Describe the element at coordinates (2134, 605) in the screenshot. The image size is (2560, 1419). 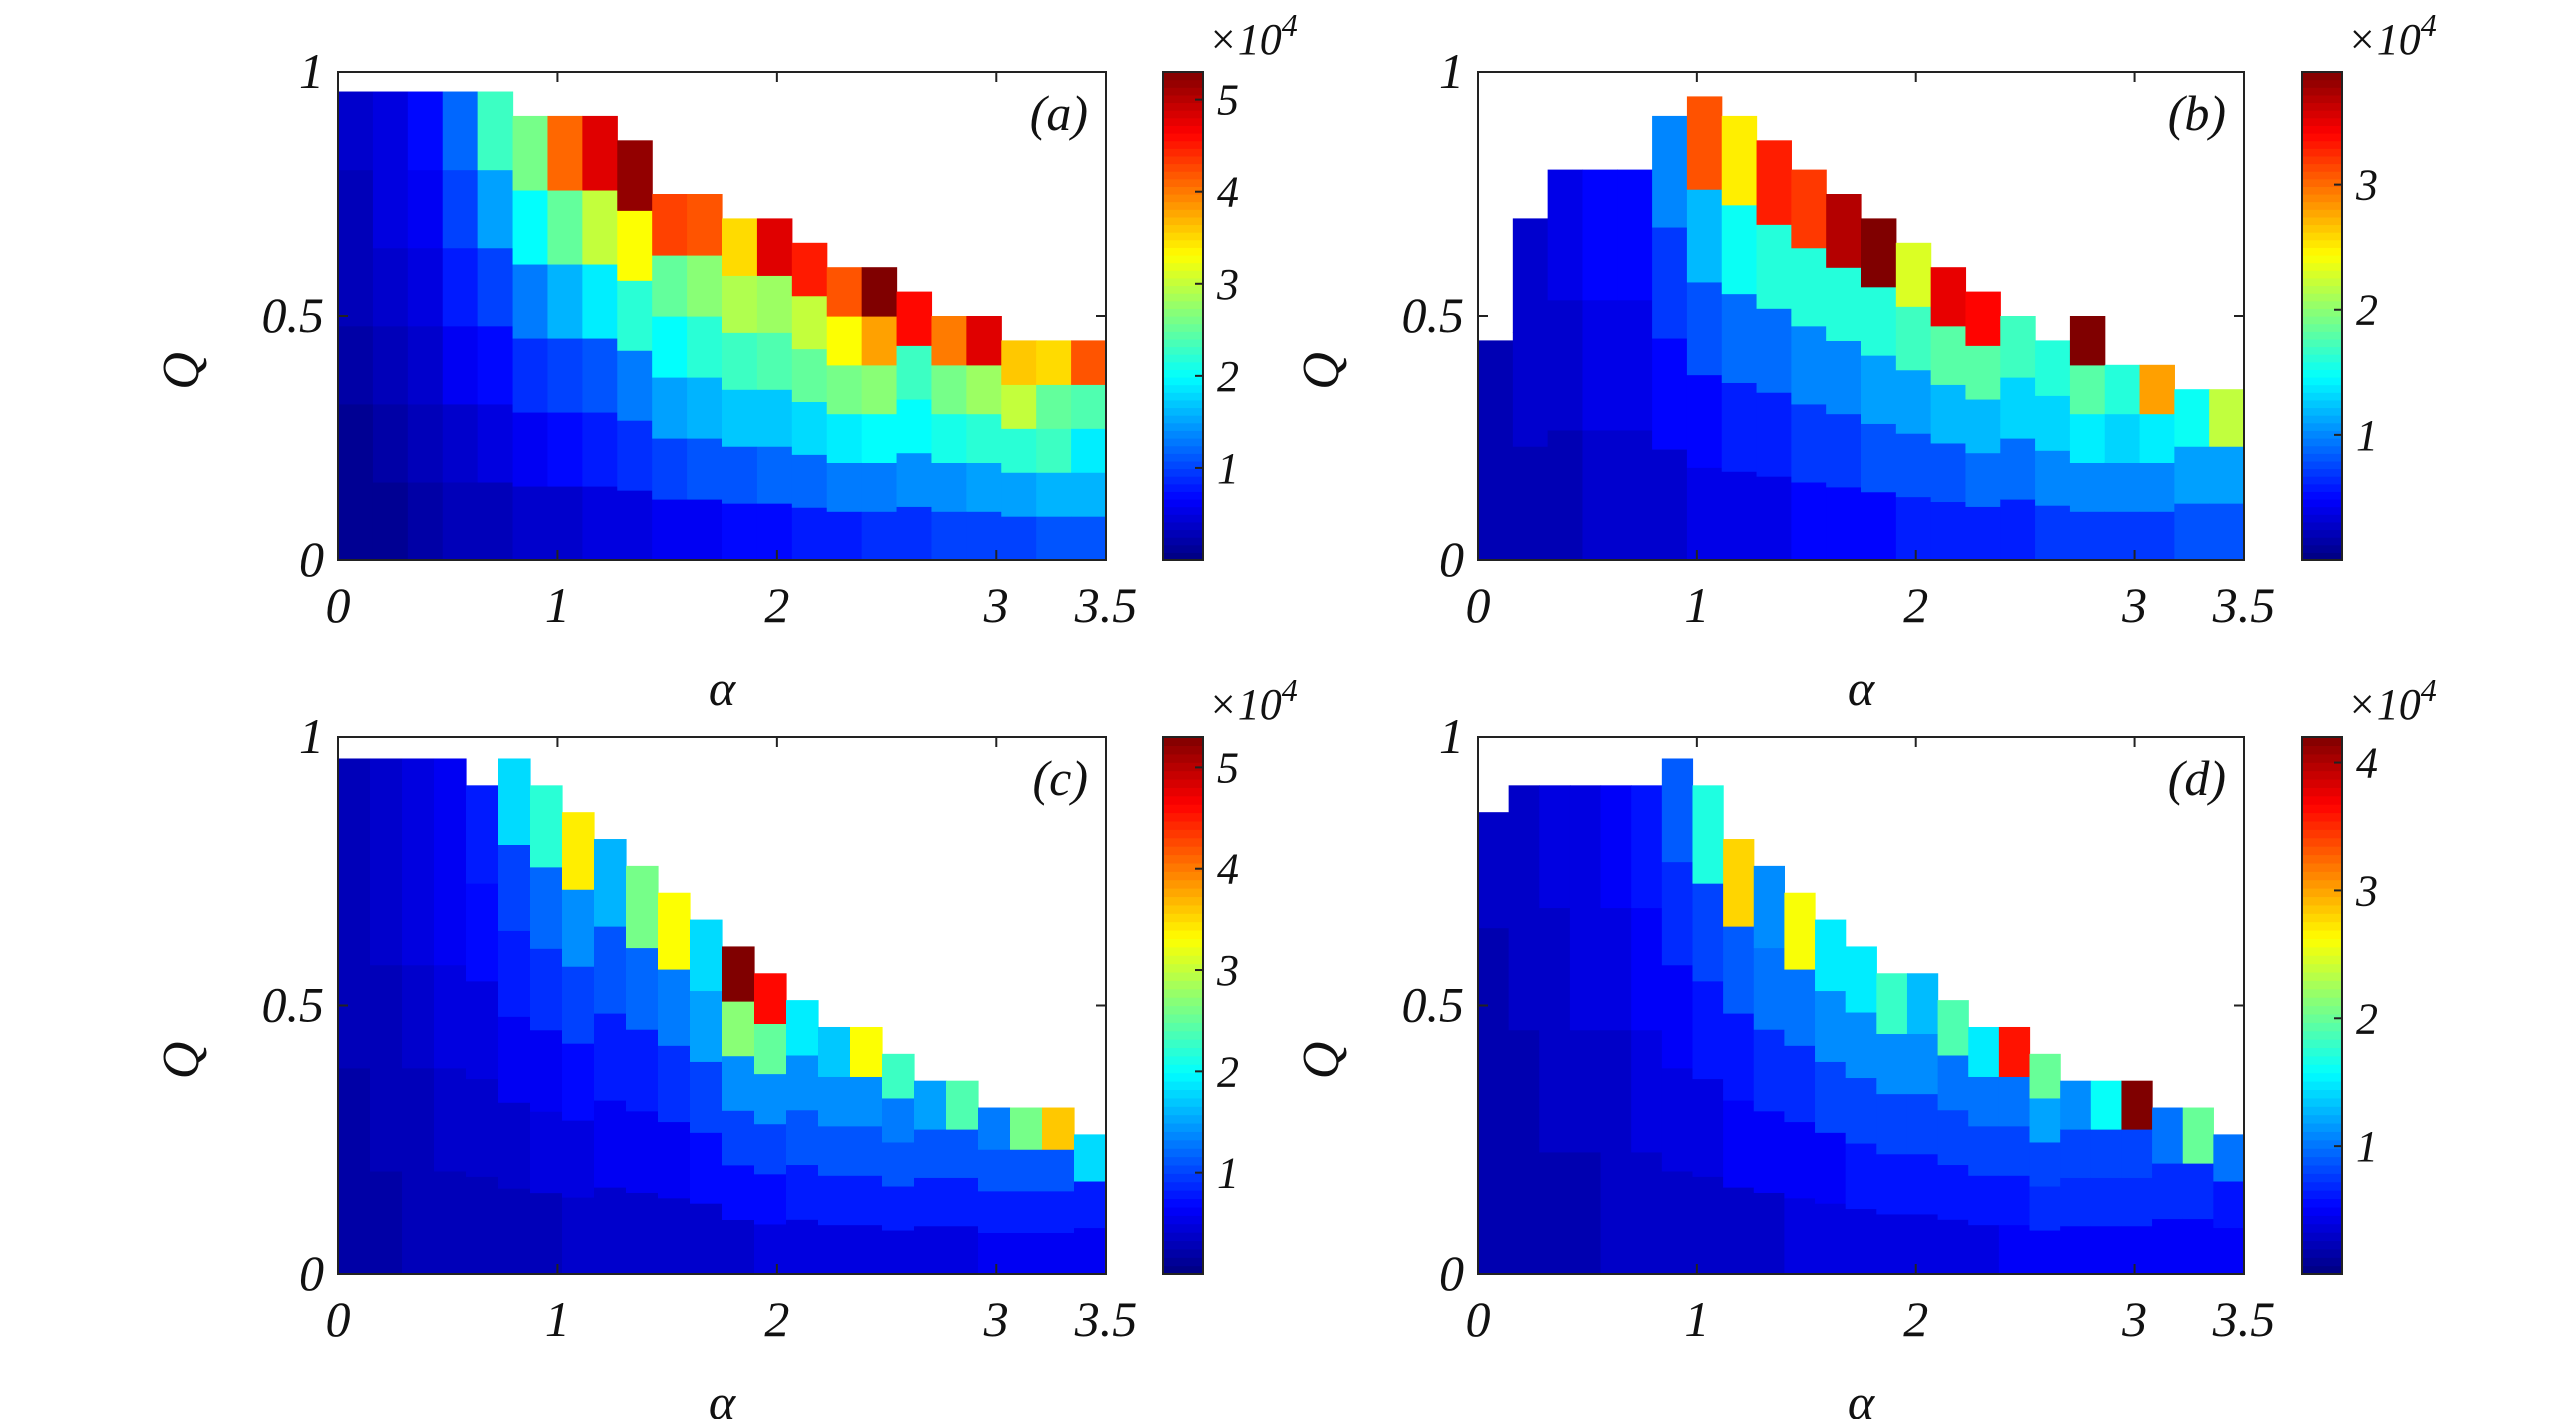
I see `x-tick-label: 3` at that location.